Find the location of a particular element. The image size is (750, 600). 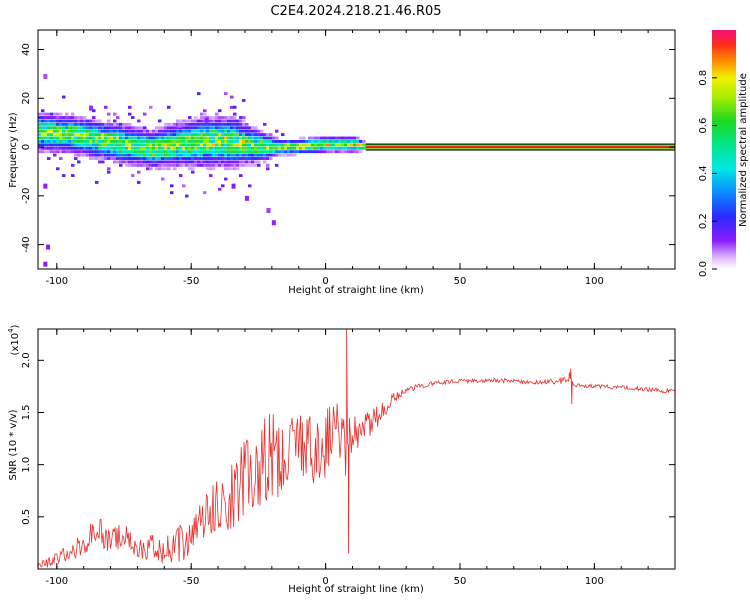

x-tick-label: 0 is located at coordinates (325, 281).